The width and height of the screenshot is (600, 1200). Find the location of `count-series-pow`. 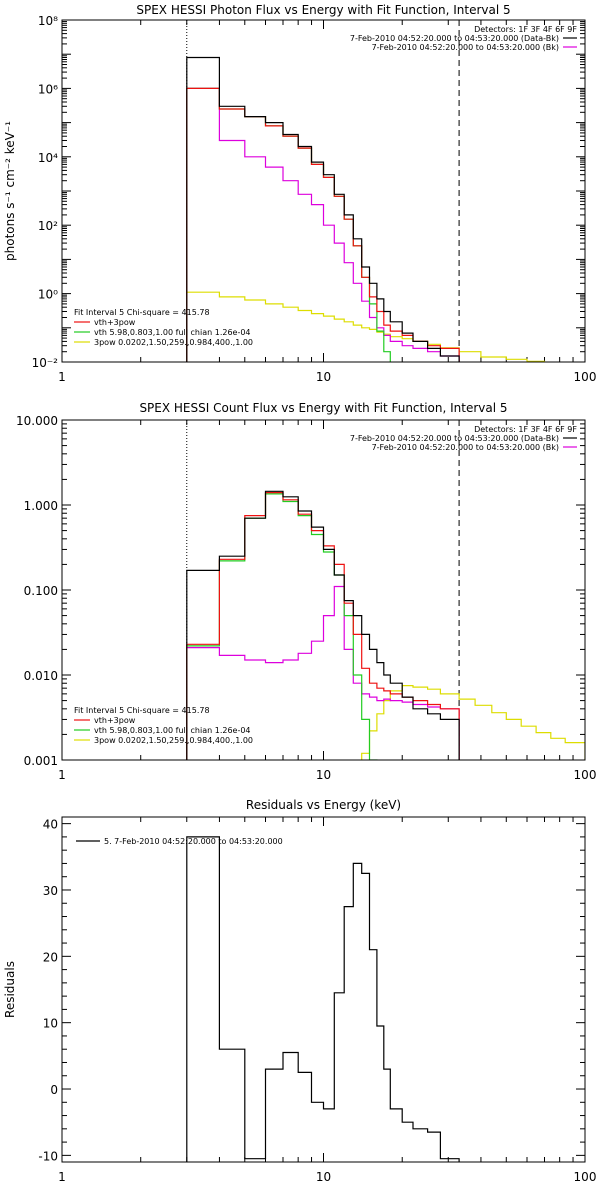

count-series-pow is located at coordinates (473, 722).